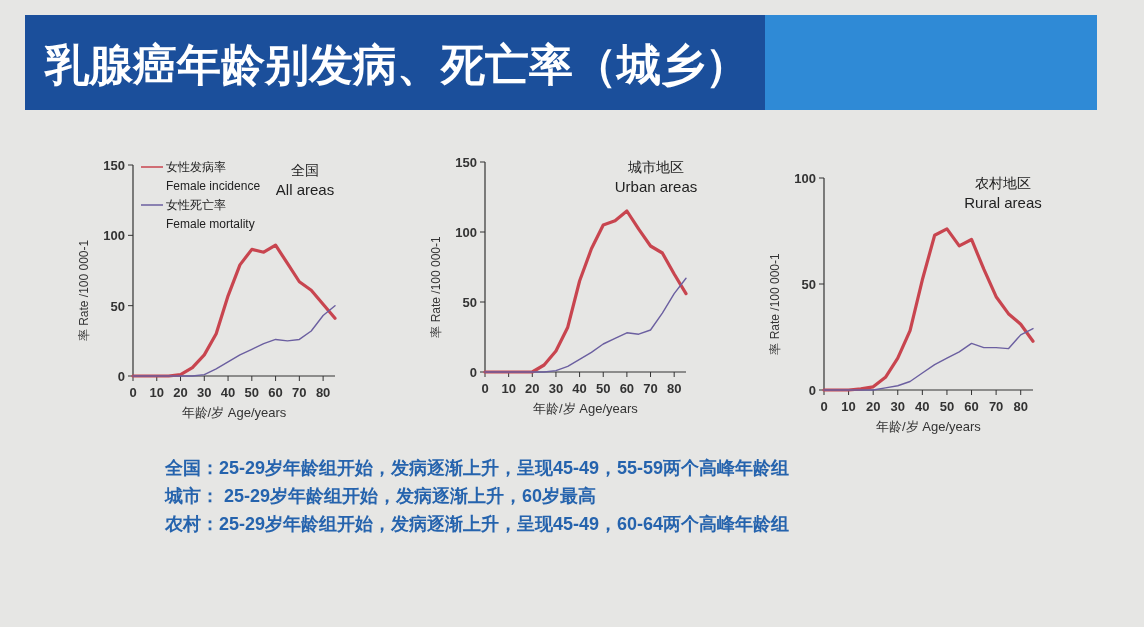 The image size is (1144, 627). I want to click on text: Rural areas, so click(1003, 202).